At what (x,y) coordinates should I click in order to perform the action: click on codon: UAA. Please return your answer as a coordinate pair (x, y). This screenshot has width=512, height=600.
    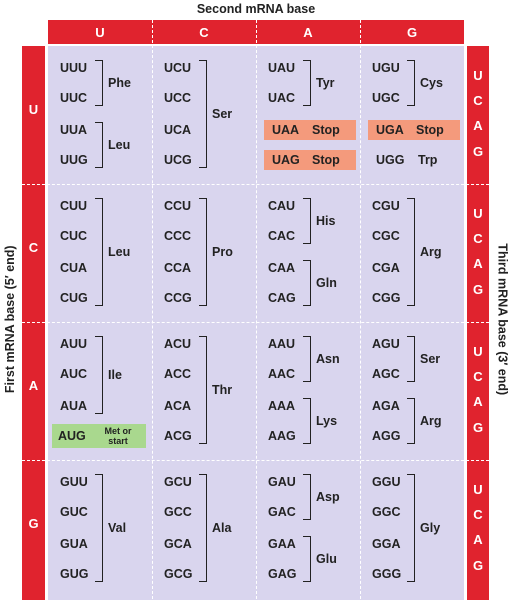
    Looking at the image, I should click on (286, 130).